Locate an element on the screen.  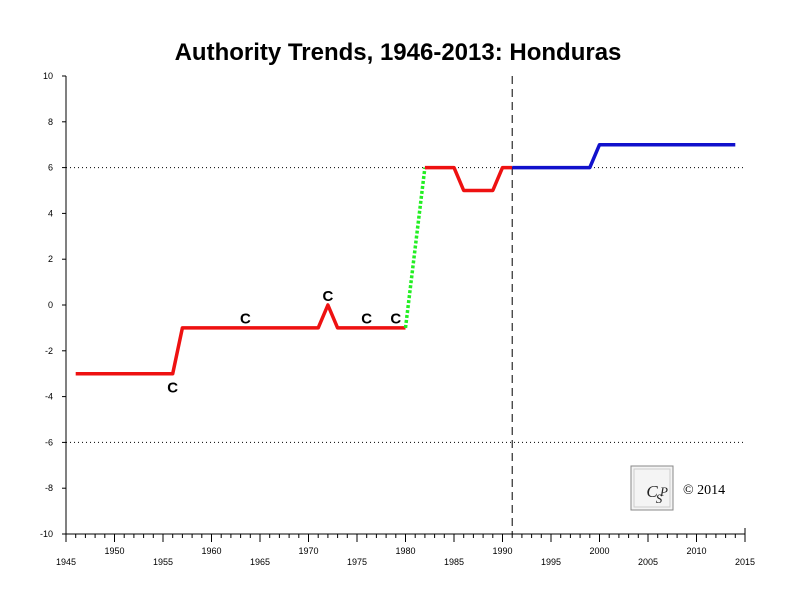
y-tick-label: -6 is located at coordinates (49, 442).